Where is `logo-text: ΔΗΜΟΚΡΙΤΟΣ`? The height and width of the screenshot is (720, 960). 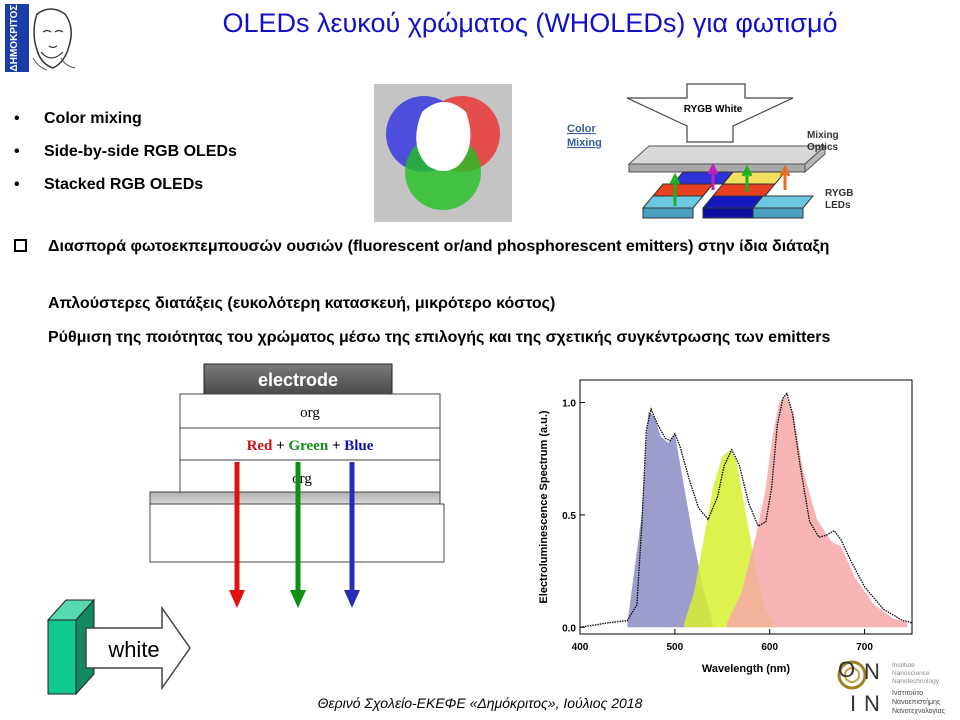
logo-text: ΔΗΜΟΚΡΙΤΟΣ is located at coordinates (14, 38).